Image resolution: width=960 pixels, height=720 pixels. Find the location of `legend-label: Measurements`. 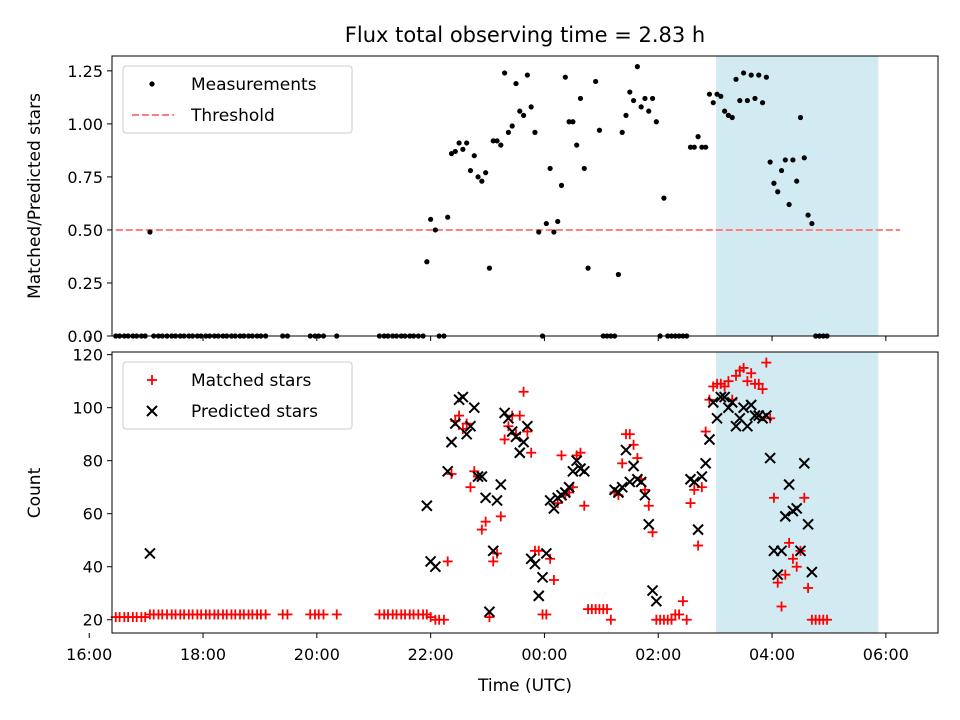

legend-label: Measurements is located at coordinates (254, 85).